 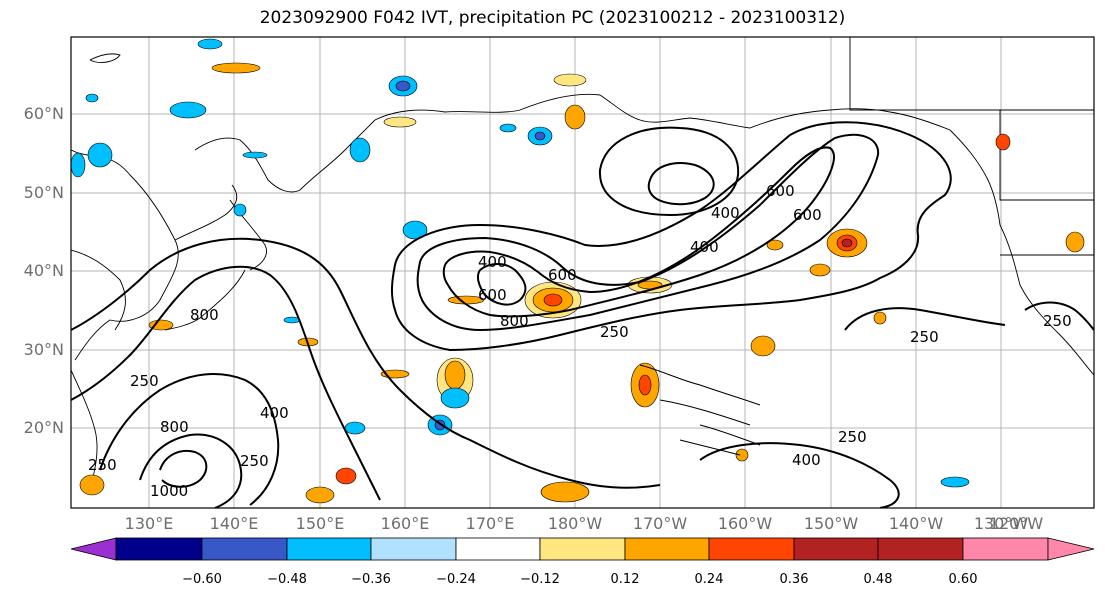 I want to click on longitude-label: 130°W, so click(x=1001, y=523).